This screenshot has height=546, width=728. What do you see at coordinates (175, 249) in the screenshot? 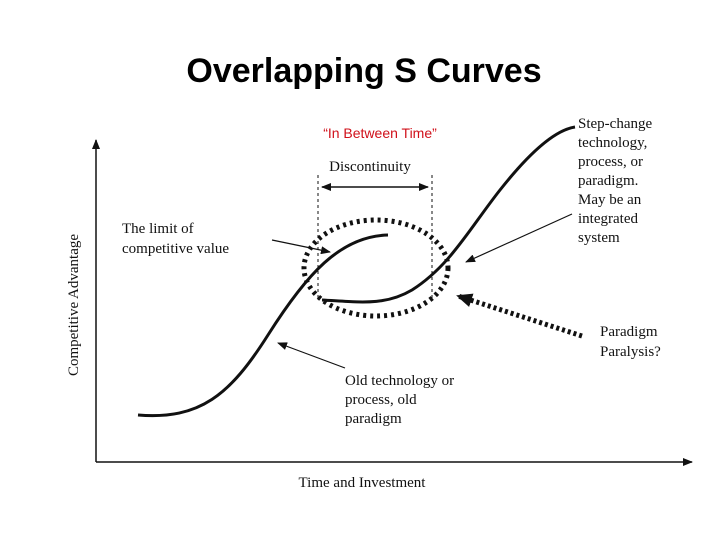
I see `limit-label: competitive value` at bounding box center [175, 249].